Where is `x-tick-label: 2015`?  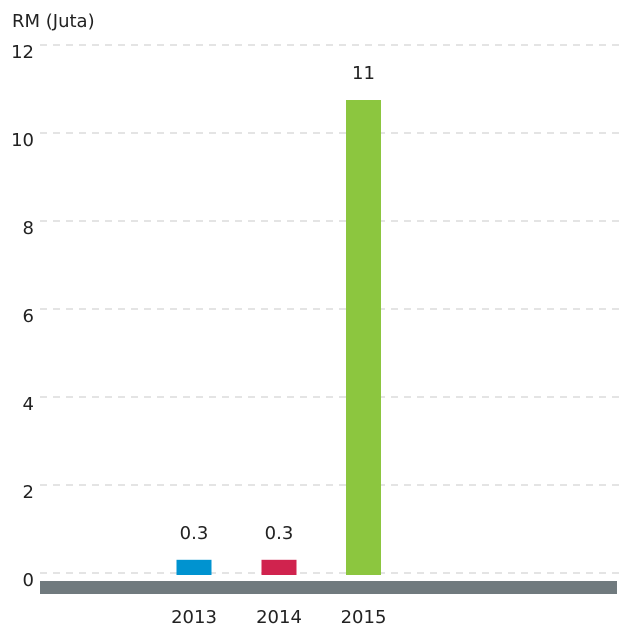 x-tick-label: 2015 is located at coordinates (364, 617).